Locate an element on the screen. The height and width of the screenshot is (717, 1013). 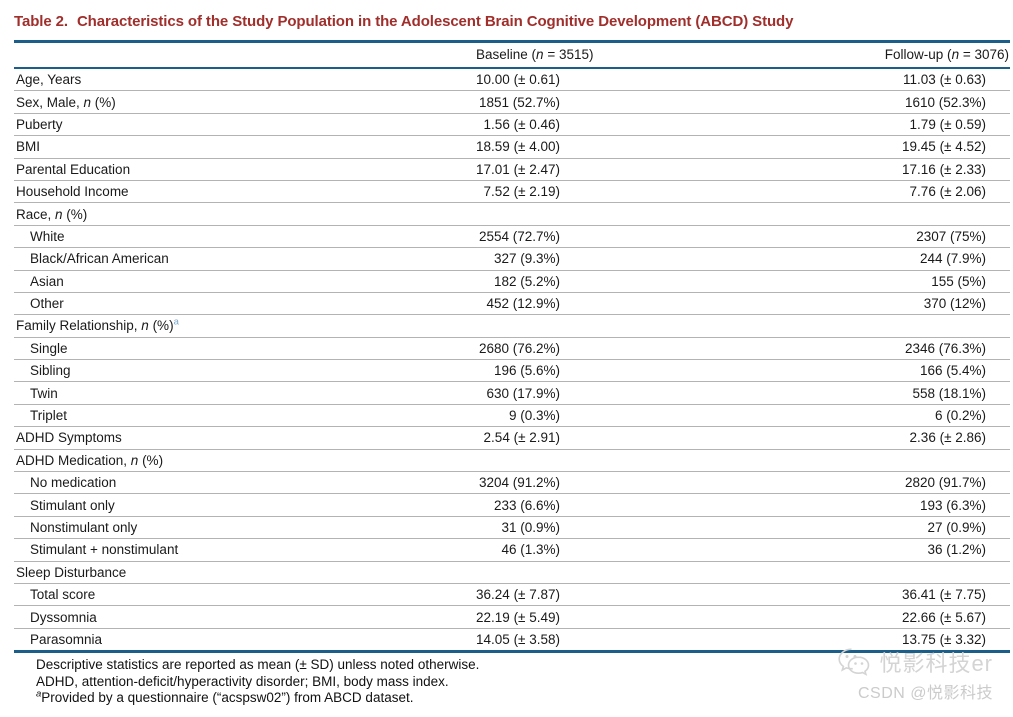
followup-value: 13.75 (± 3.32) is located at coordinates (785, 641).